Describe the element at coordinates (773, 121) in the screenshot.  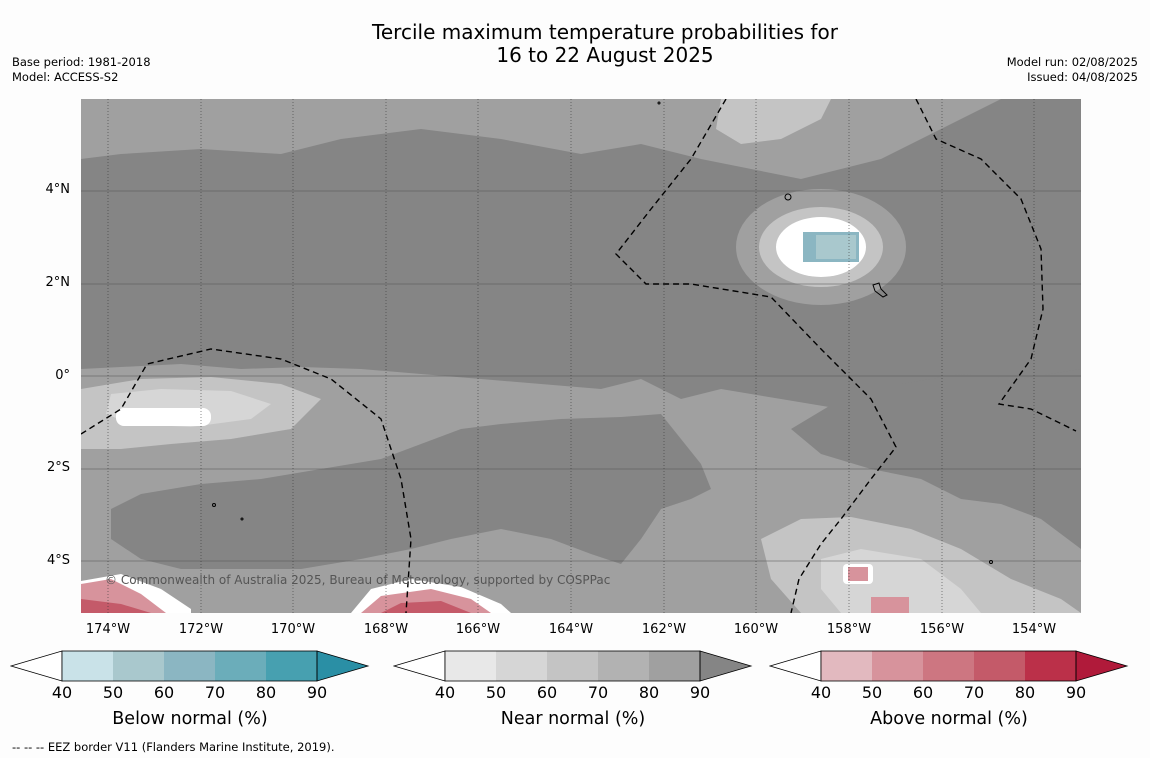
I see `near-normal-60-70-north-patch` at that location.